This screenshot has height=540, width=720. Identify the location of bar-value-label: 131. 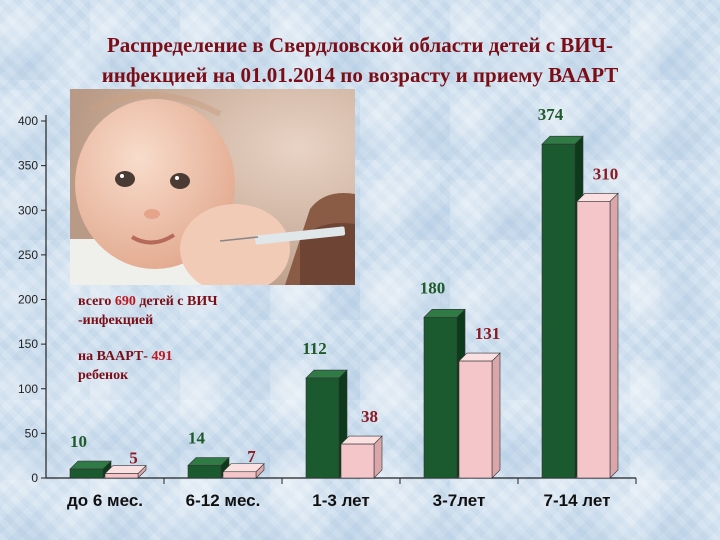
(488, 333).